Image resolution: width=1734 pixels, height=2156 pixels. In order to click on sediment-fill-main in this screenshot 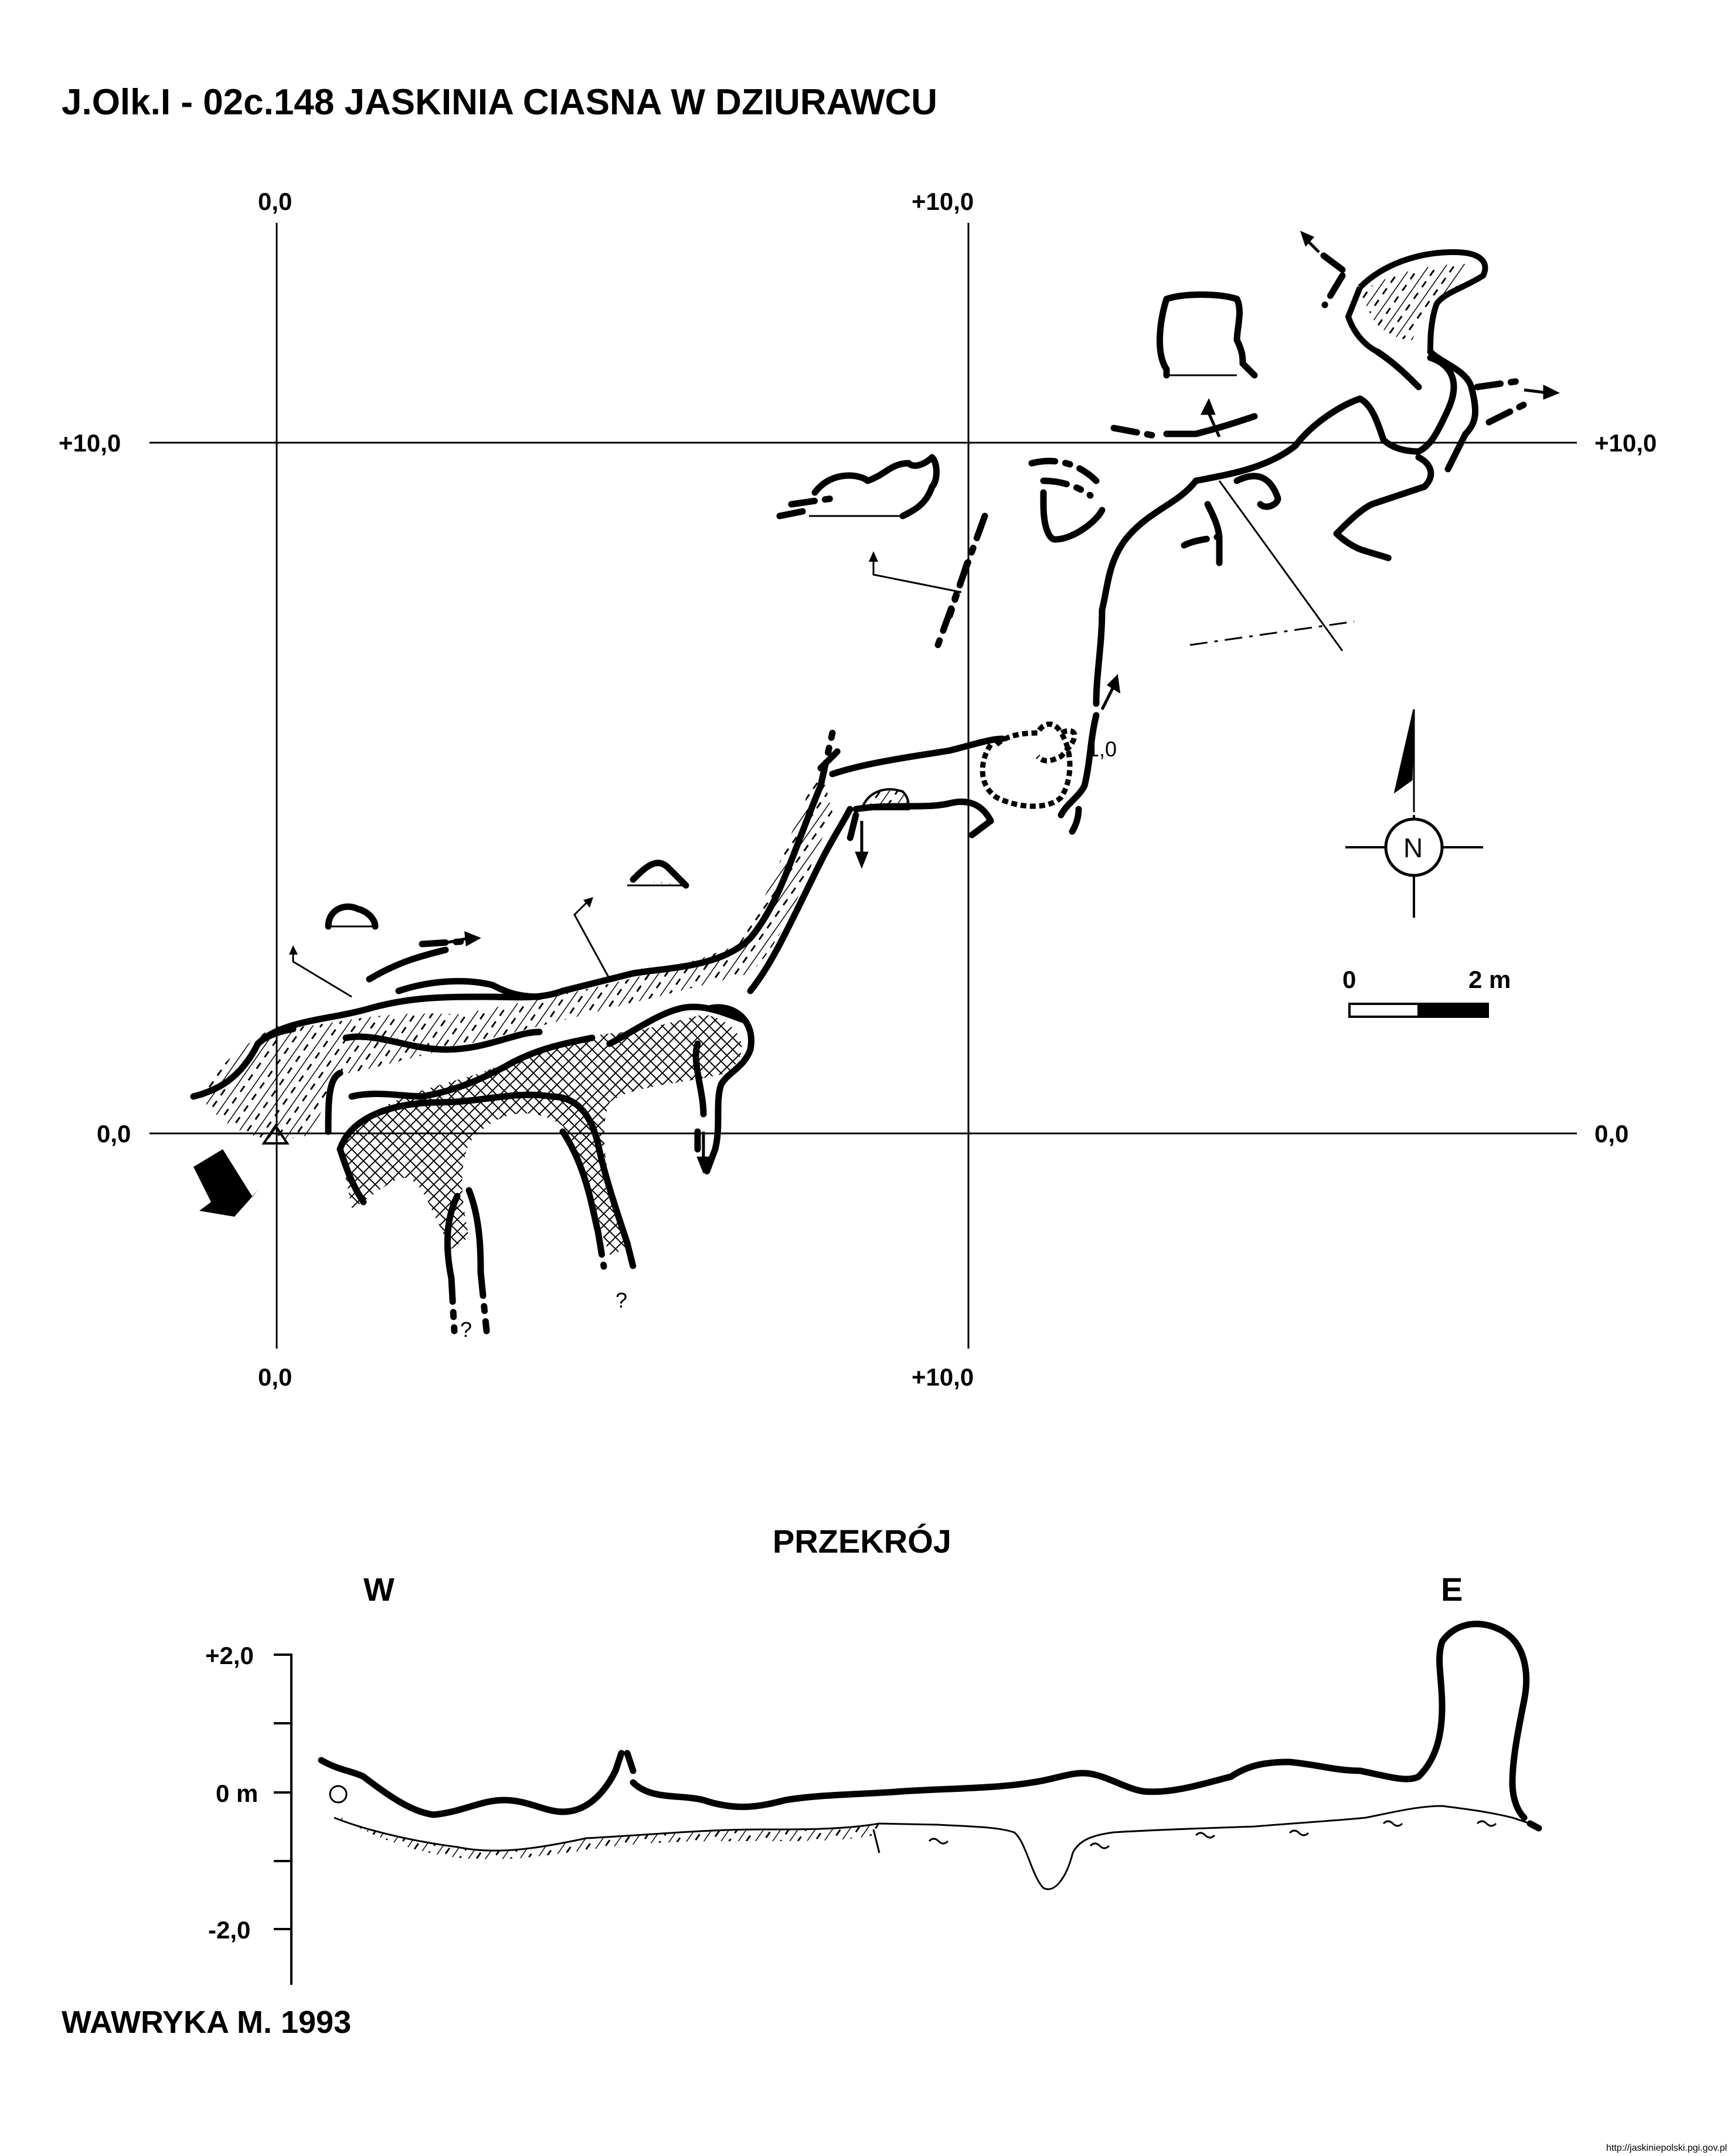, I will do `click(517, 953)`.